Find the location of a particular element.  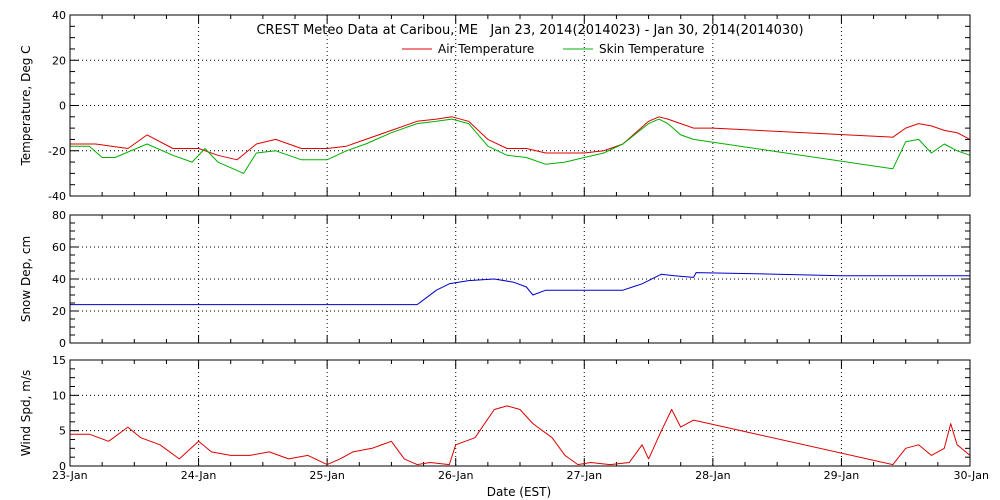

y-axis-label: Temperature, Deg C is located at coordinates (26, 105).